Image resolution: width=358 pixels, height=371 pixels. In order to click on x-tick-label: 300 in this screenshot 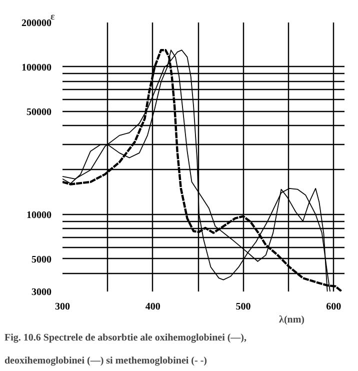, I will do `click(62, 307)`.